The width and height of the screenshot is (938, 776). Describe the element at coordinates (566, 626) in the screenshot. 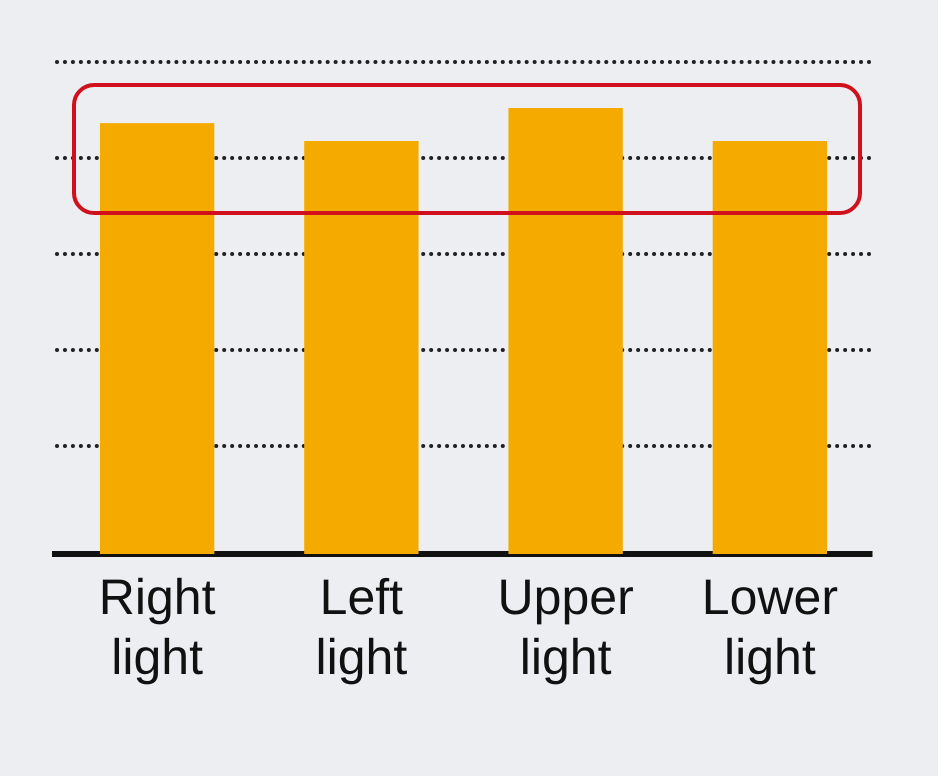

I see `x-tick-label: Upper light` at that location.